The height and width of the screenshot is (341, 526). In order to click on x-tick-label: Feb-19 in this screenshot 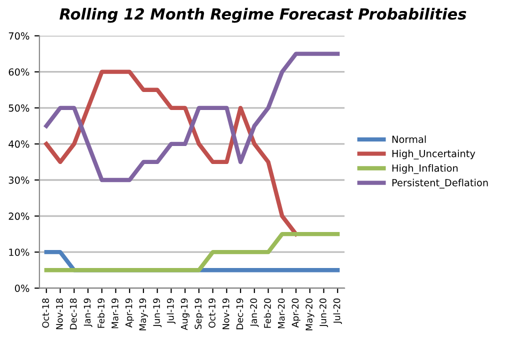, I will do `click(100, 313)`.